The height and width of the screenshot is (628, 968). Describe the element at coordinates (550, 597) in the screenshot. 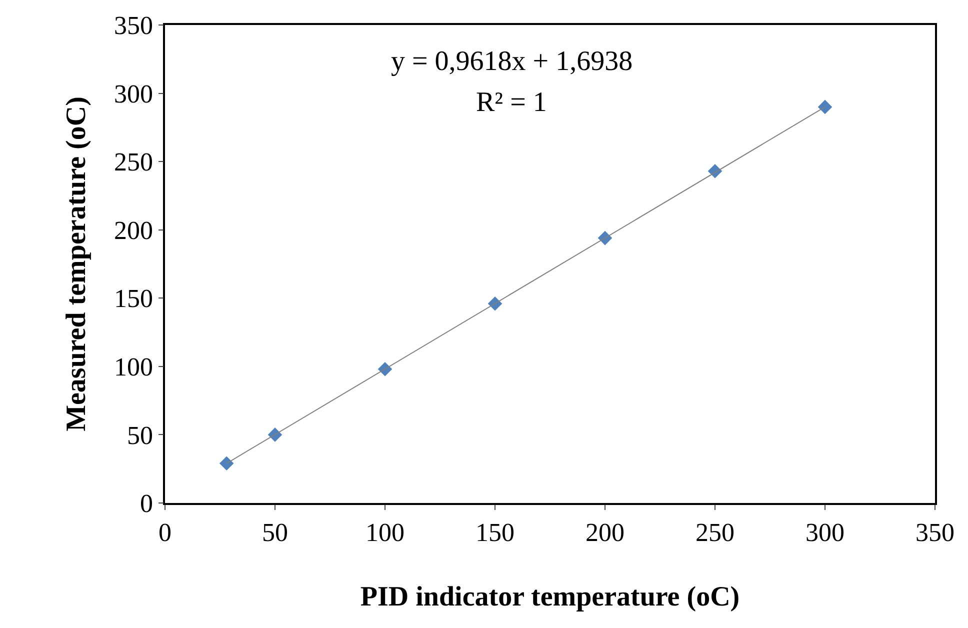

I see `x-axis-title: PID indicator temperature (oC)` at that location.